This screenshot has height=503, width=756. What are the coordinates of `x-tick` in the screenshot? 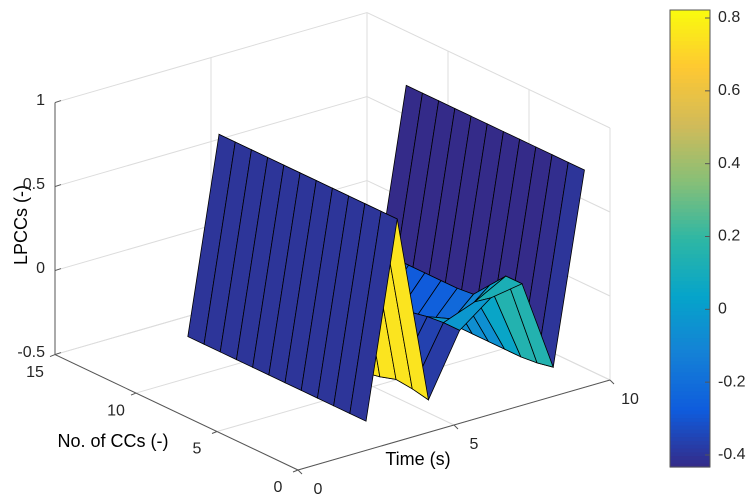 It's located at (456, 427).